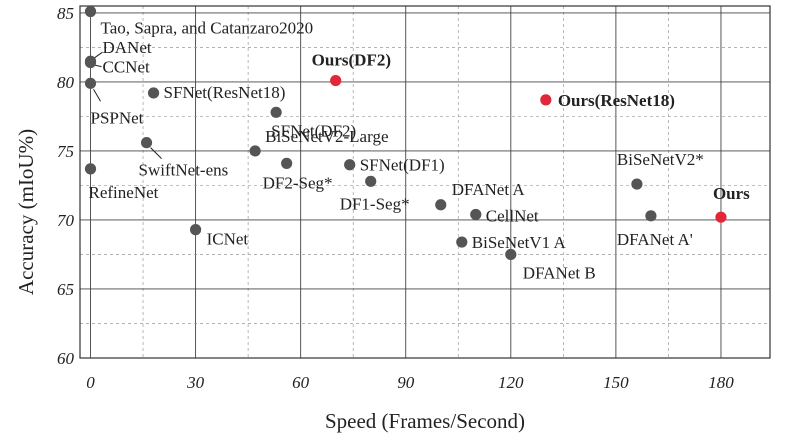 This screenshot has width=789, height=440. I want to click on point-swiftnet-ens, so click(146, 143).